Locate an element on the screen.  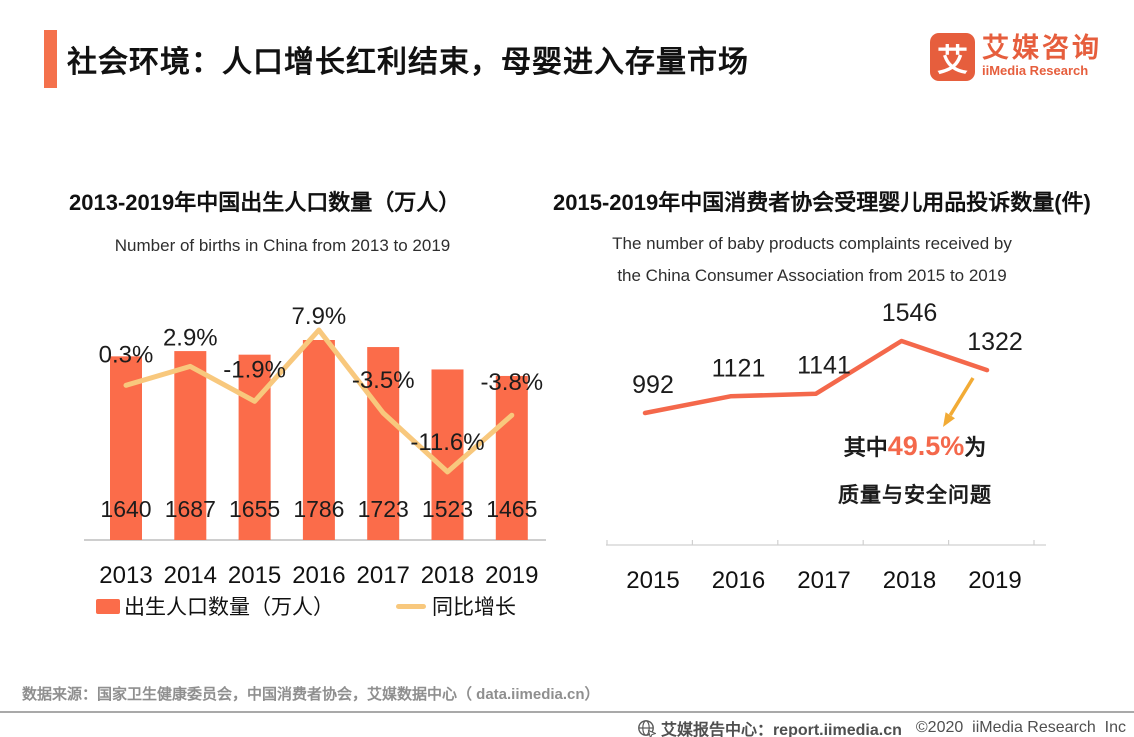
bar-2019 is located at coordinates (511, 457).